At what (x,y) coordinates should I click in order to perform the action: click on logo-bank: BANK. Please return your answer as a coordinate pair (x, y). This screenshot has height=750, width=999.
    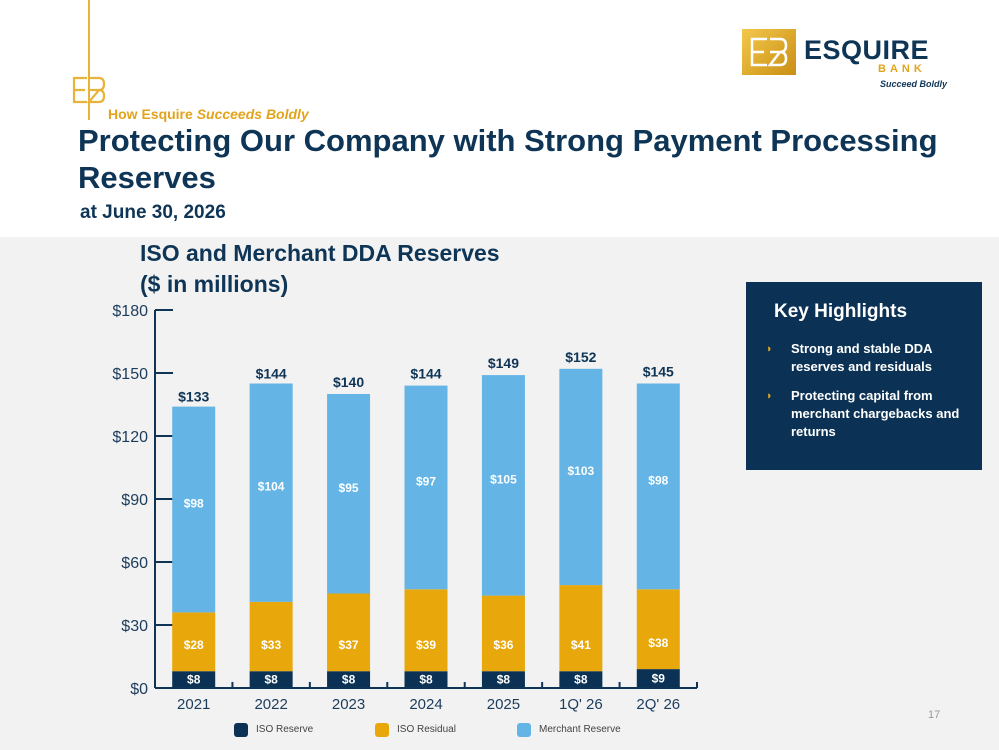
    Looking at the image, I should click on (902, 69).